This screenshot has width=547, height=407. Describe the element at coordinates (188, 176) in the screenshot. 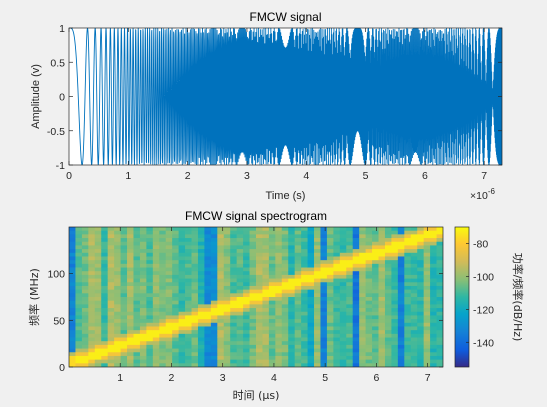

I see `x-tick-label-top: 2` at that location.